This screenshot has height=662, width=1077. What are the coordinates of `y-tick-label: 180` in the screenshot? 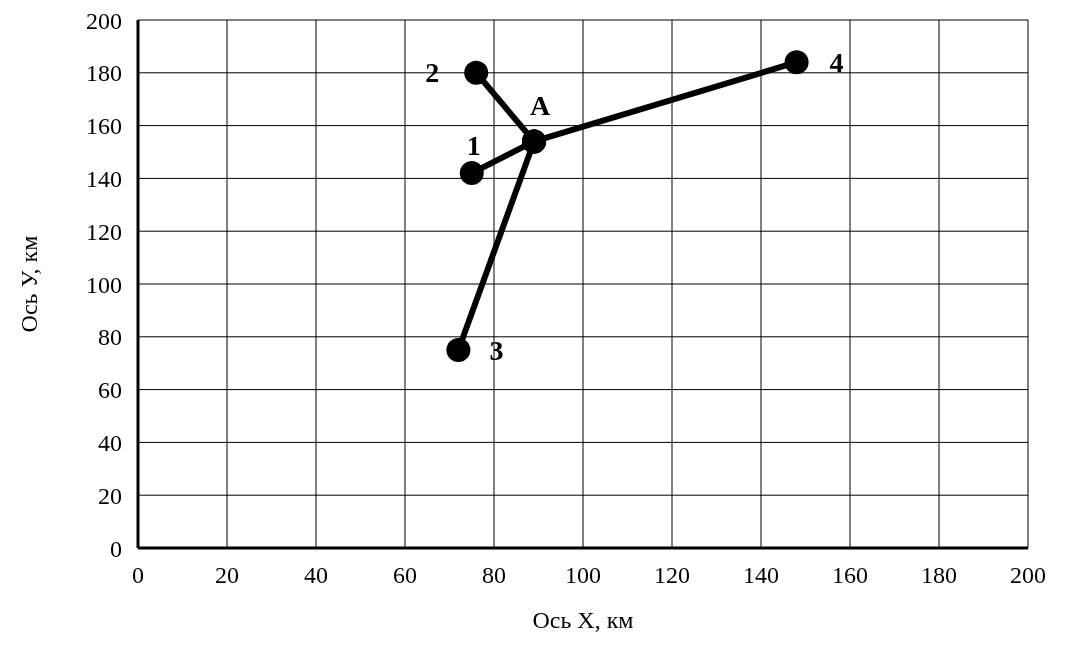 It's located at (104, 73).